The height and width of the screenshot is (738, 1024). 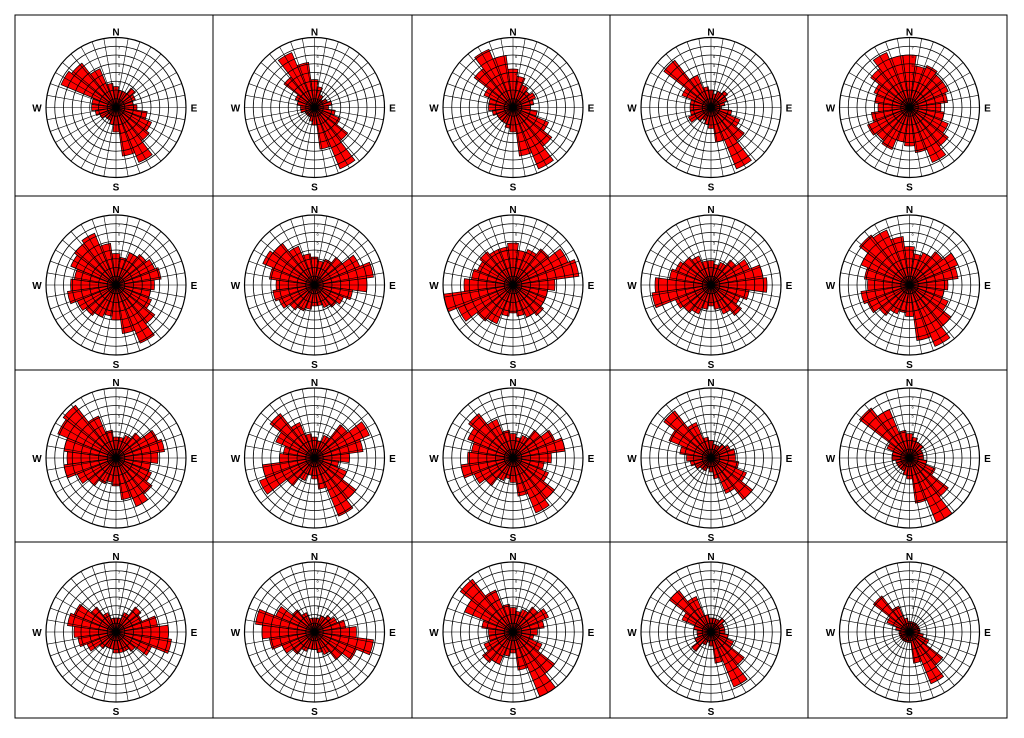 I want to click on wind-rose-panel-11: 1 2 3 4 5 6 7 N E S W, so click(x=114, y=456).